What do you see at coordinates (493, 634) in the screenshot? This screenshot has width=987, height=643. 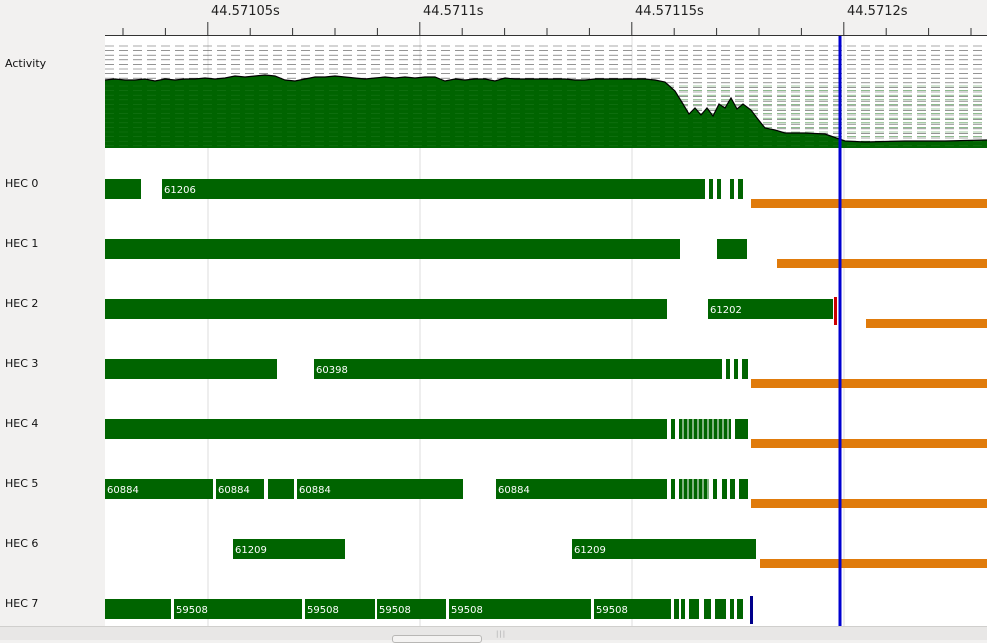 I see `horizontal-scrollbar: |||` at bounding box center [493, 634].